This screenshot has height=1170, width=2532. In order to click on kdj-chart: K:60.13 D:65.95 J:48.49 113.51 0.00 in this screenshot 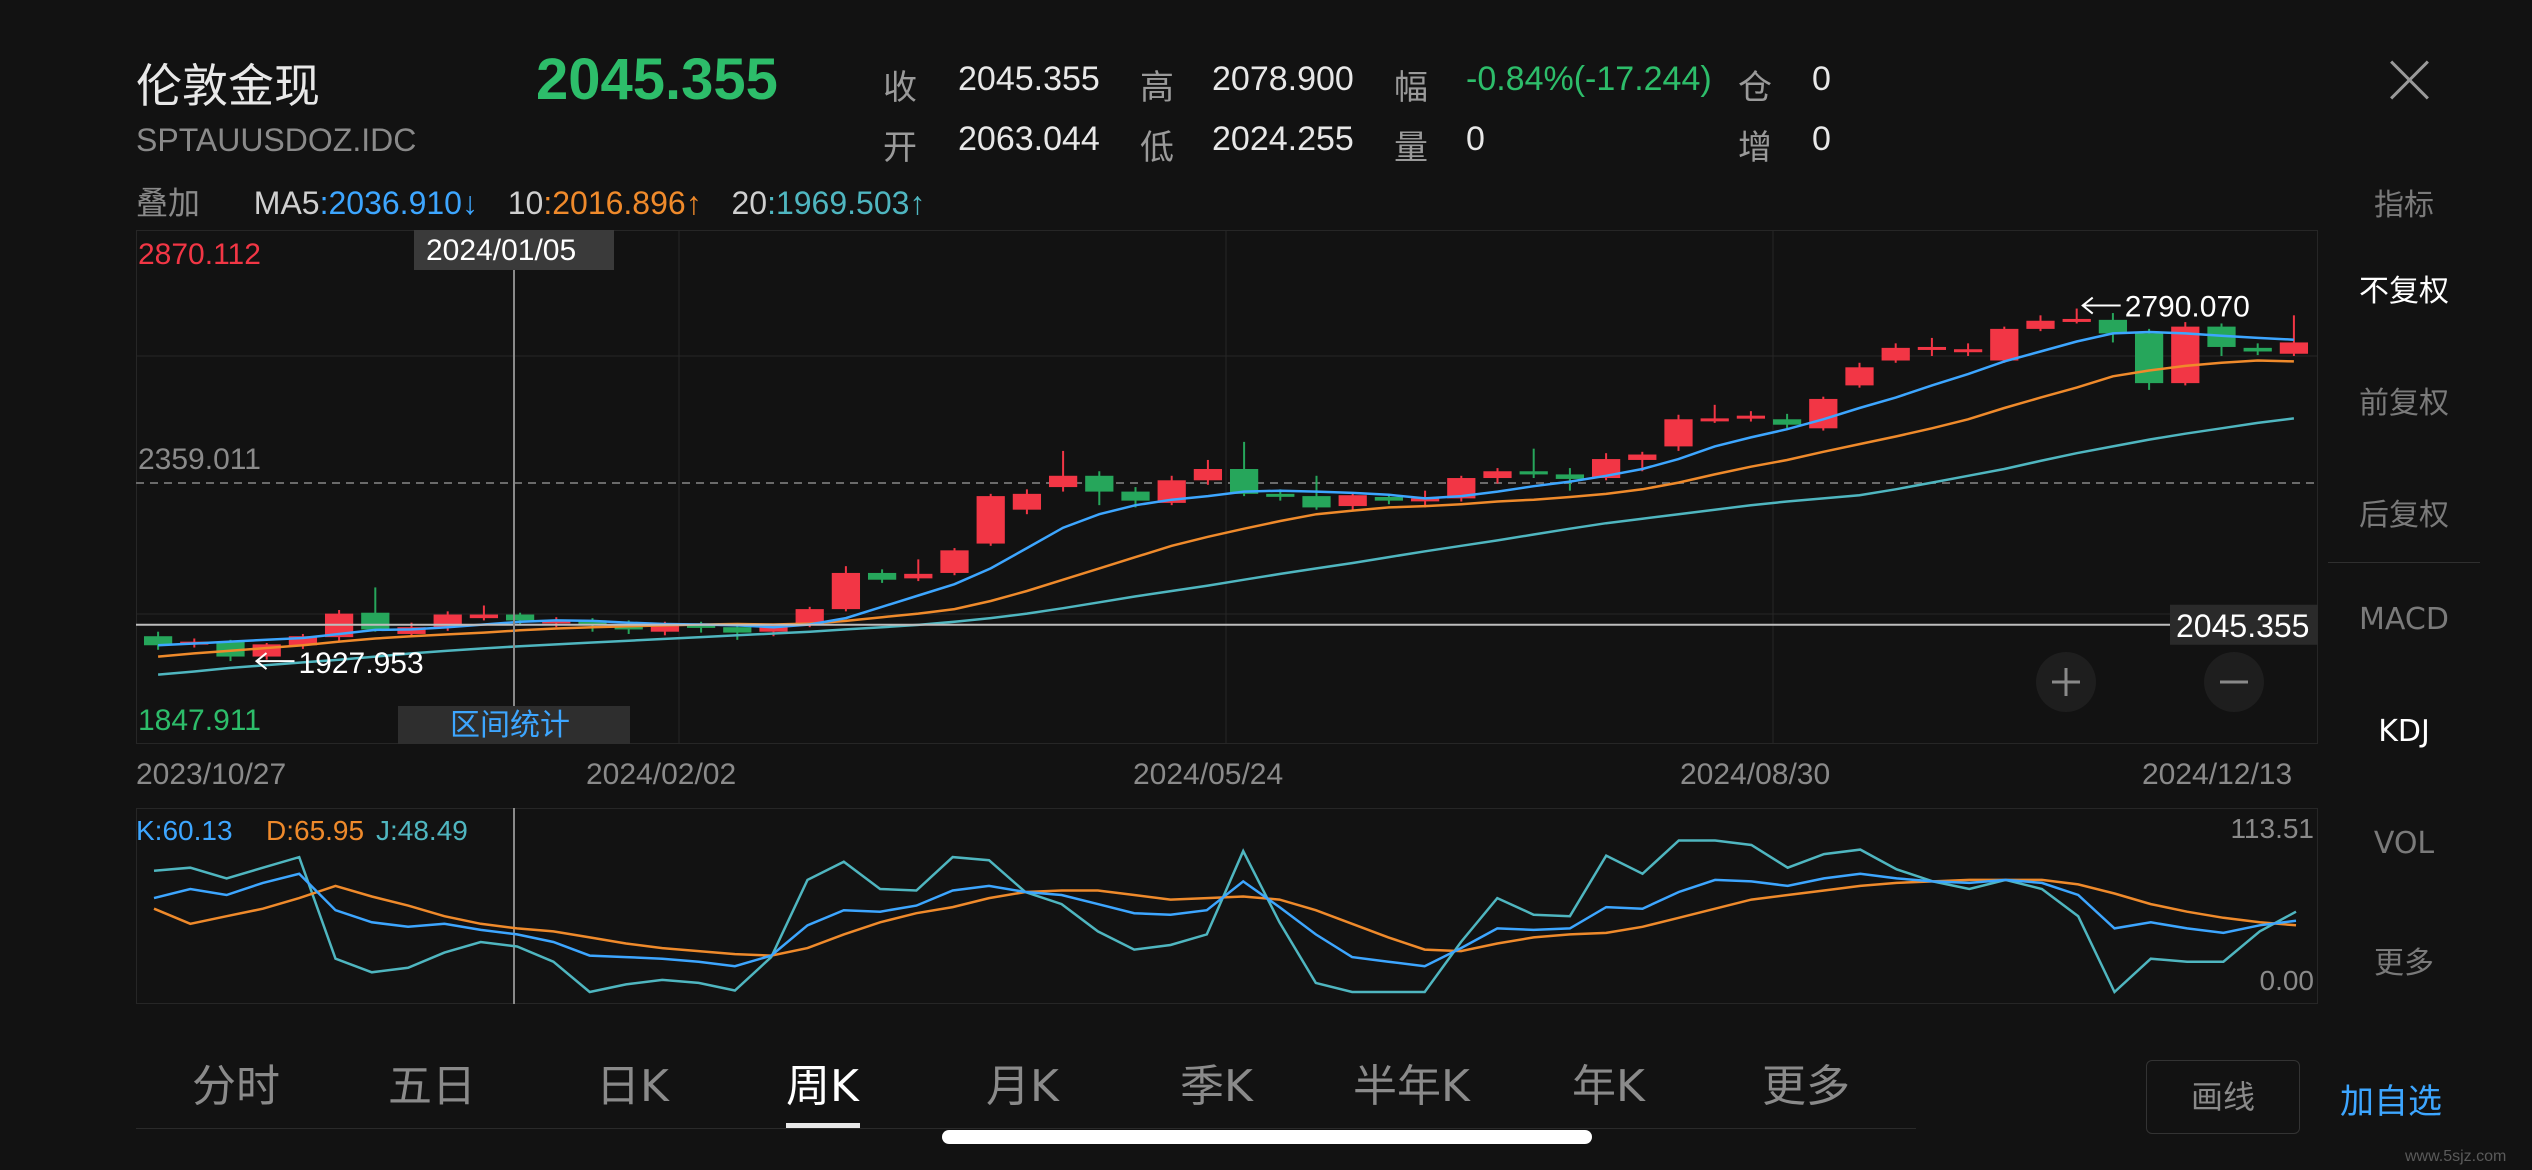, I will do `click(1227, 906)`.